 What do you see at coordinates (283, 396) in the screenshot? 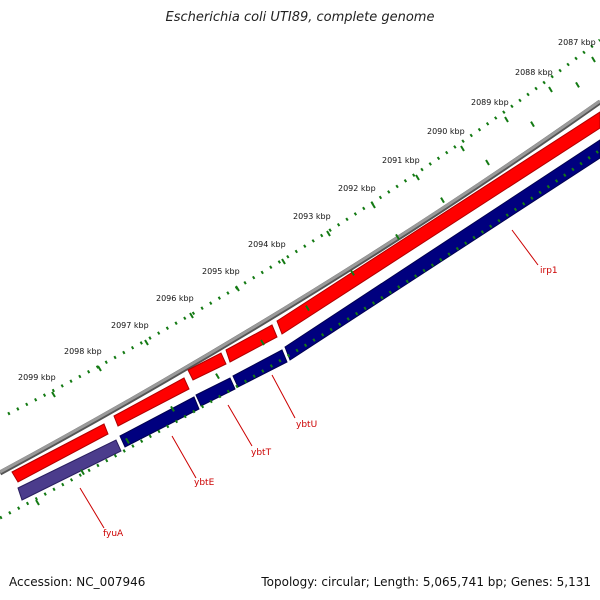
I see `ybtU-leader` at bounding box center [283, 396].